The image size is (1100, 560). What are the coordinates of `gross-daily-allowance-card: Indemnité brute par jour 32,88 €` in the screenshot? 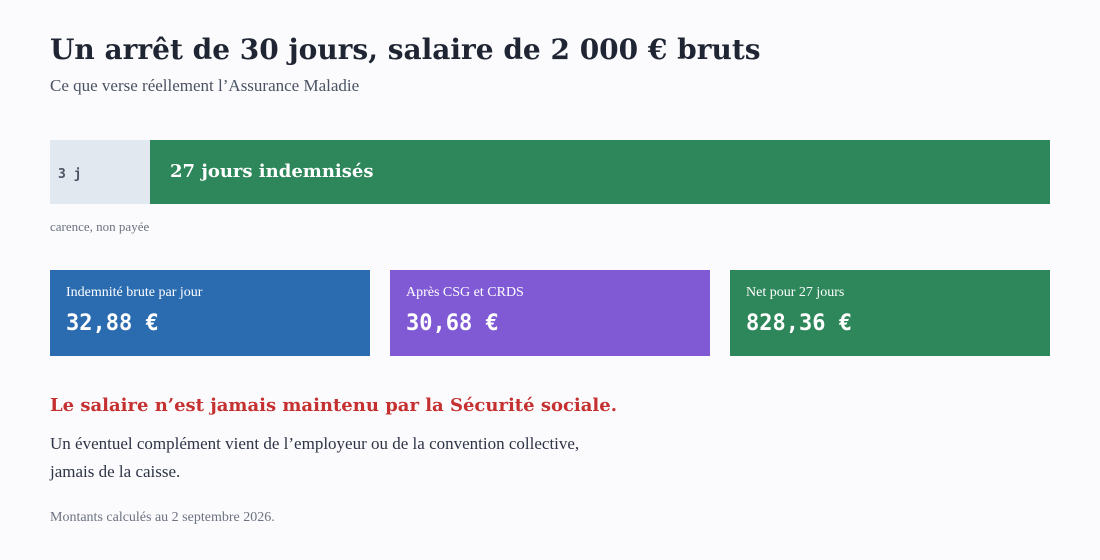 It's located at (210, 313).